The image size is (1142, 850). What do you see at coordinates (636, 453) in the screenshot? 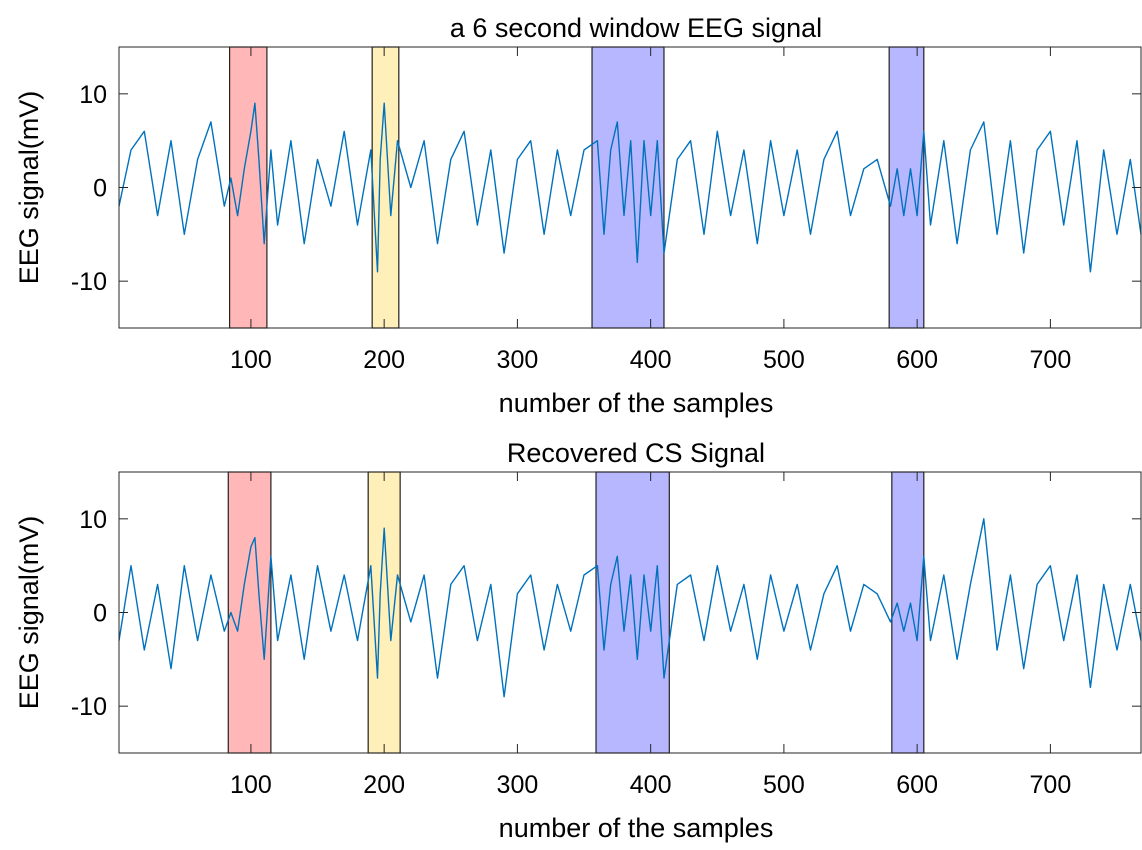
I see `chart-title: Recovered CS Signal` at bounding box center [636, 453].